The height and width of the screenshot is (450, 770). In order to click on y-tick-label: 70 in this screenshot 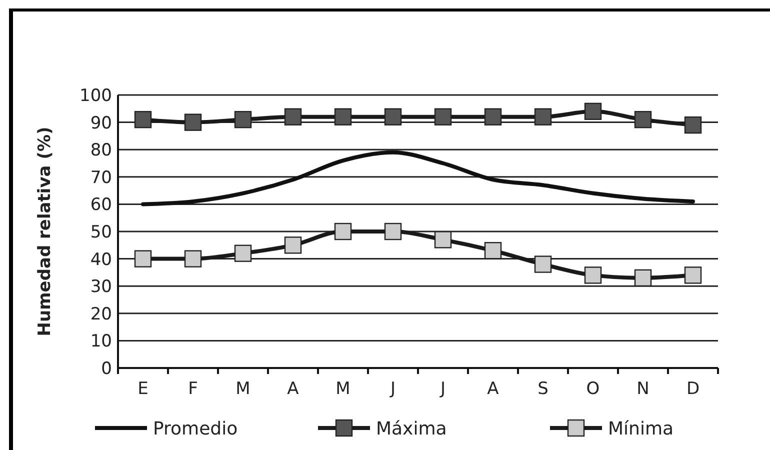, I will do `click(101, 178)`.